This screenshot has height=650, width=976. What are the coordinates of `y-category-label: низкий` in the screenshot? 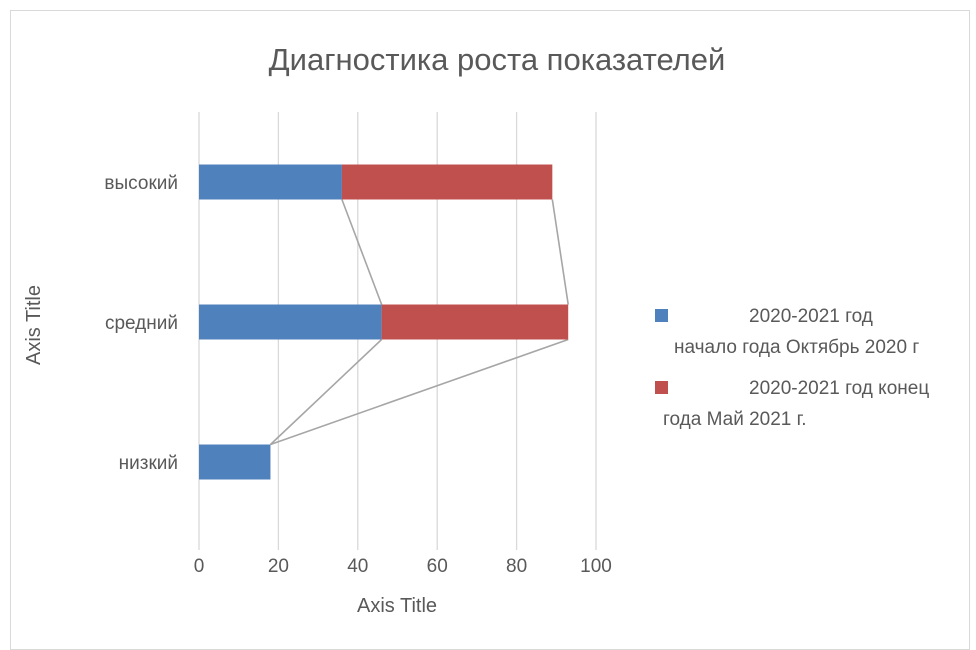 It's located at (148, 463).